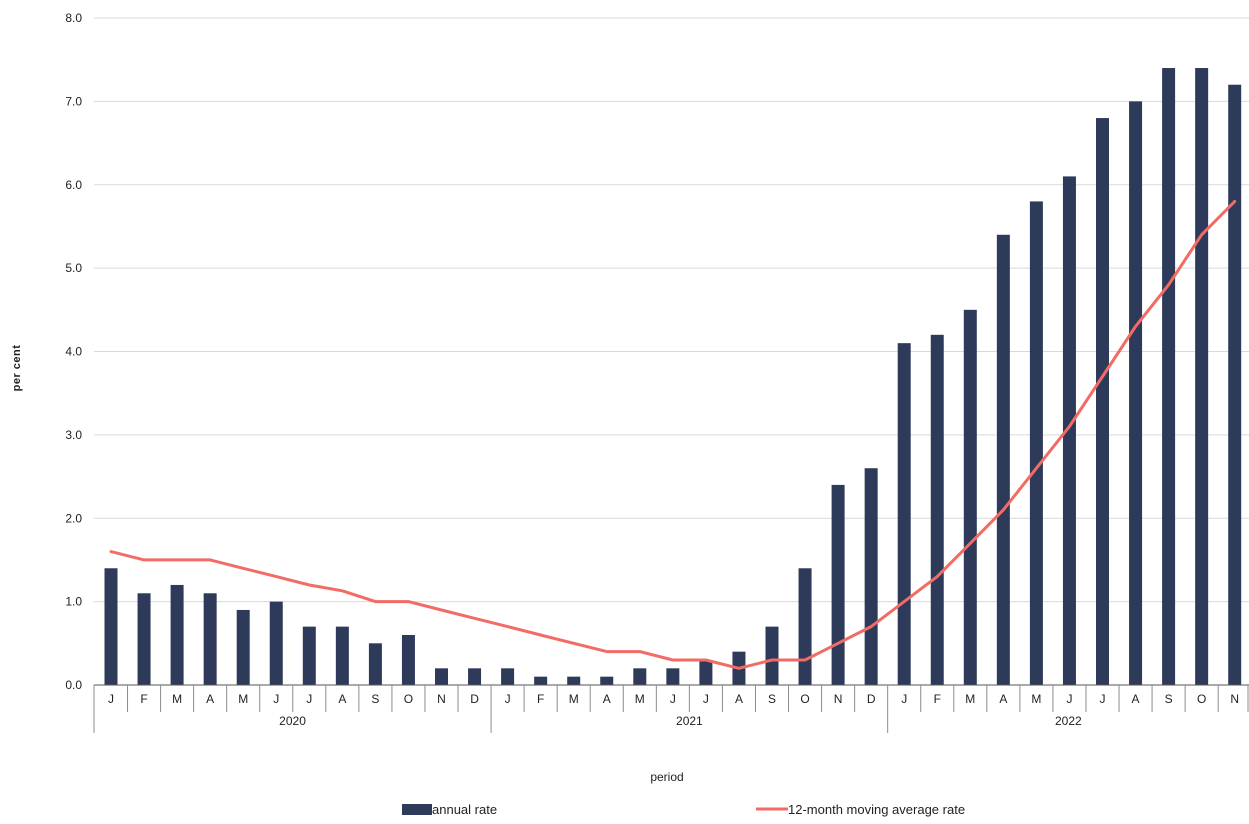  Describe the element at coordinates (464, 809) in the screenshot. I see `legend-label-annual-rate: annual rate` at that location.